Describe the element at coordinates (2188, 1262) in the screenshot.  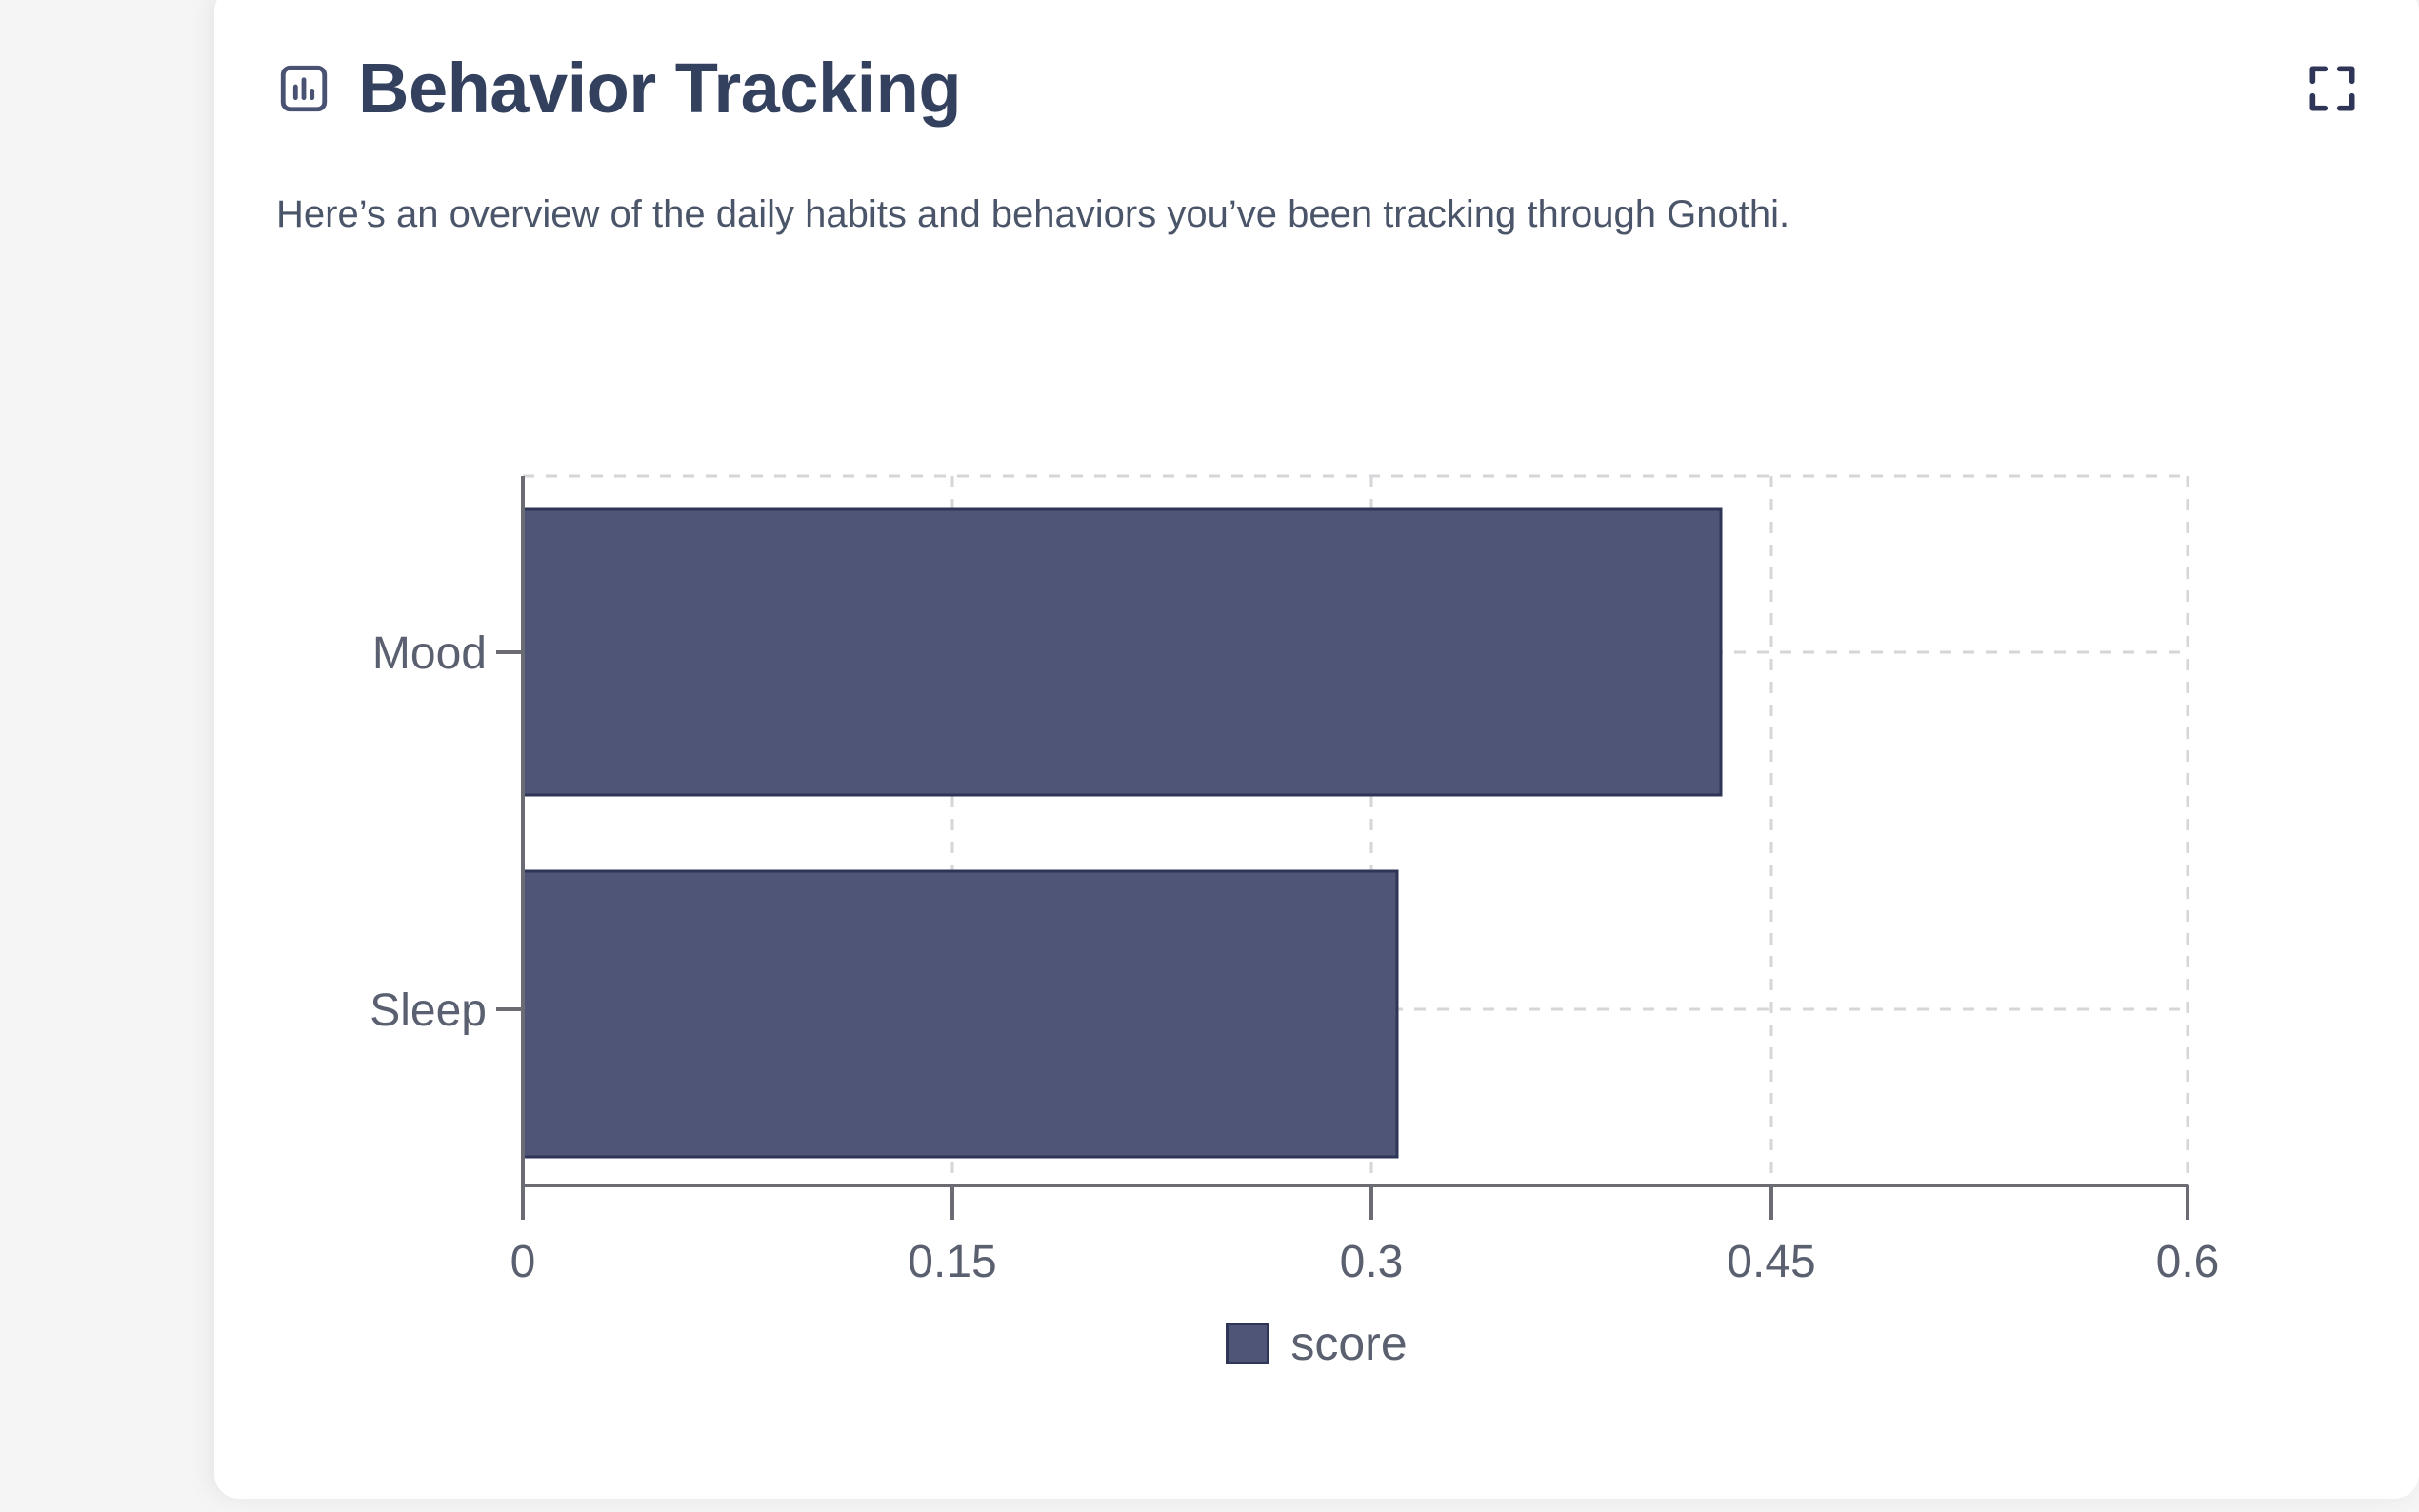
I see `xtick-label-4: 0.6` at that location.